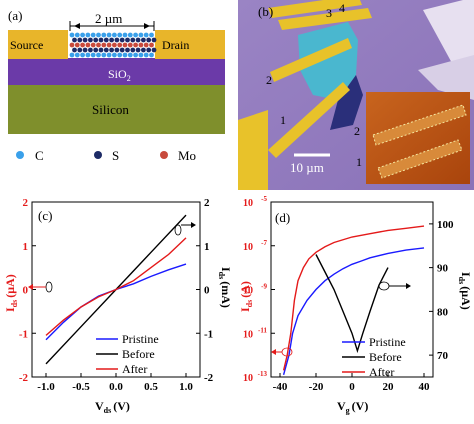 The height and width of the screenshot is (424, 474). What do you see at coordinates (389, 387) in the screenshot?
I see `x-tick-label-d: 20` at bounding box center [389, 387].